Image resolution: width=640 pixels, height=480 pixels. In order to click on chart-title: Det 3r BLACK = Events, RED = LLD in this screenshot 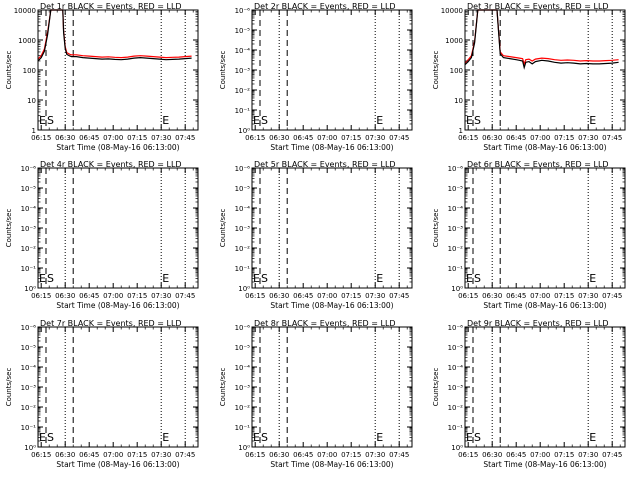, I will do `click(538, 6)`.